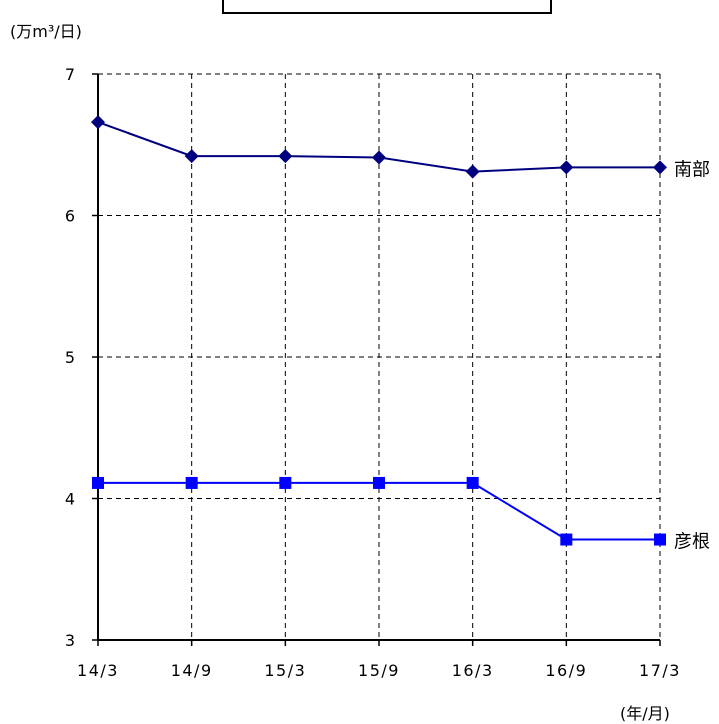  Describe the element at coordinates (192, 670) in the screenshot. I see `x-tick-label: 14/9` at that location.